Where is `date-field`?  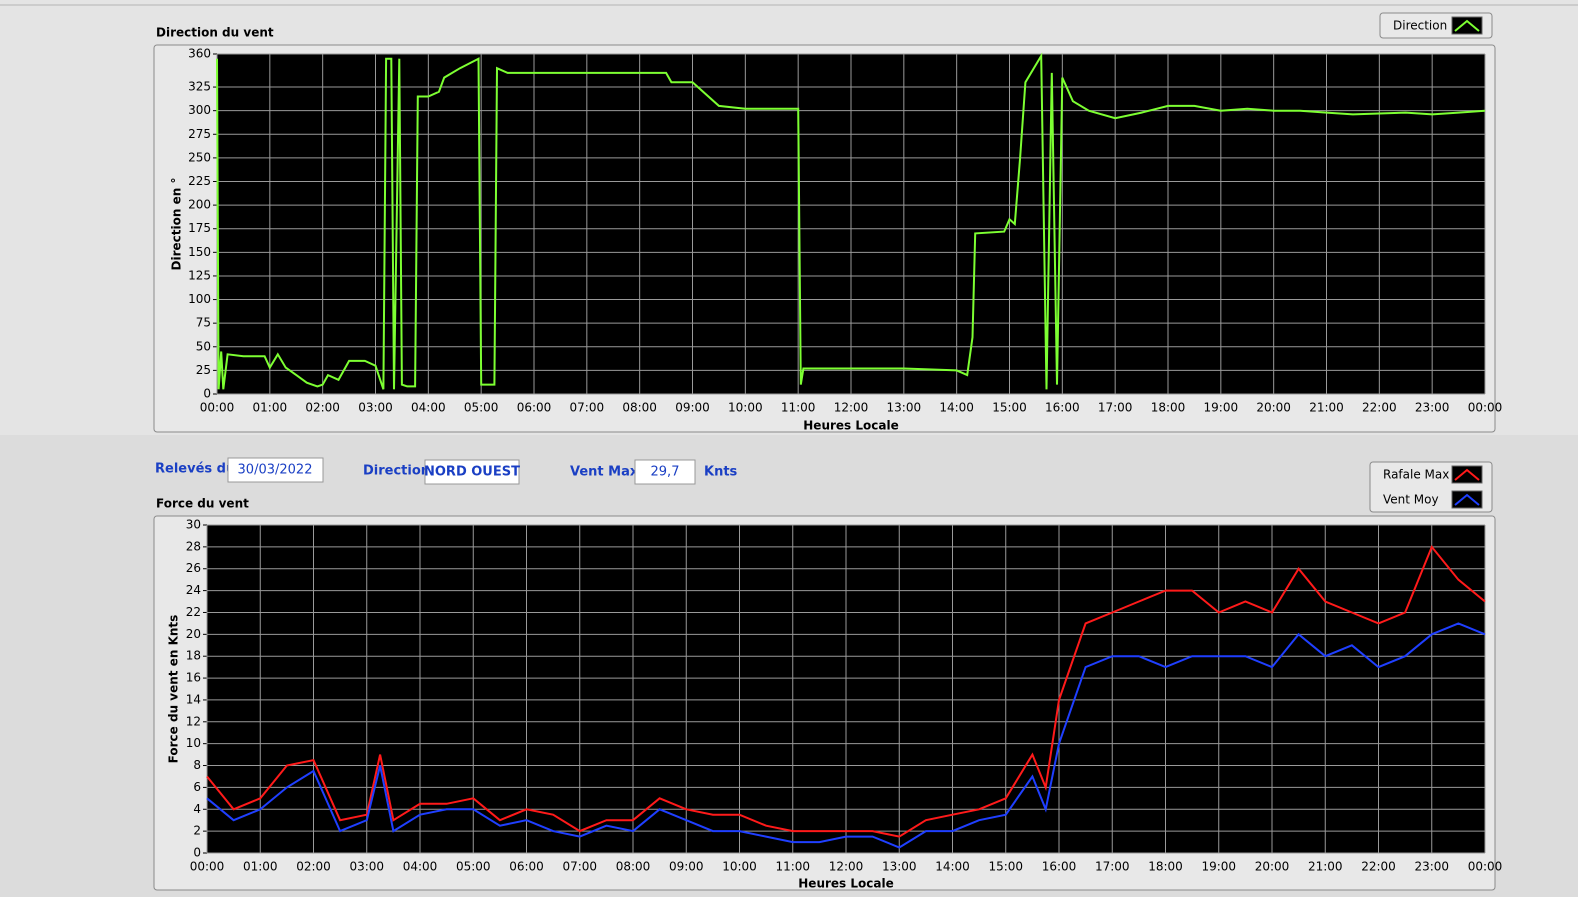 date-field is located at coordinates (275, 470).